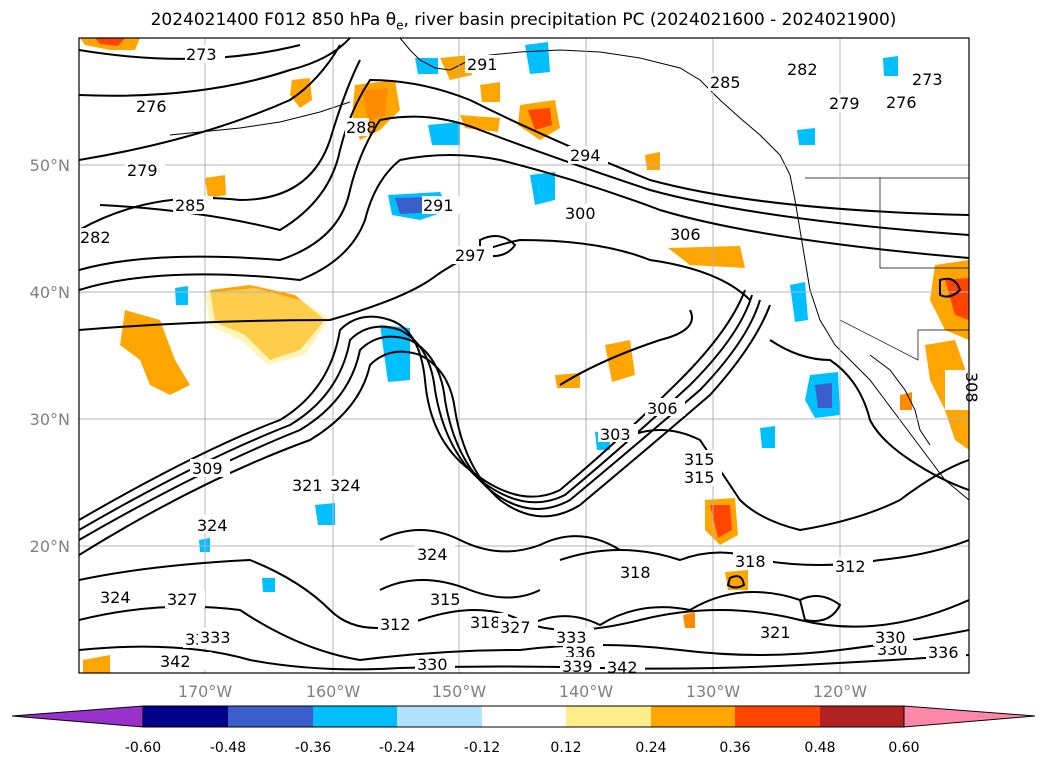  What do you see at coordinates (361, 127) in the screenshot?
I see `contour-label: 288` at bounding box center [361, 127].